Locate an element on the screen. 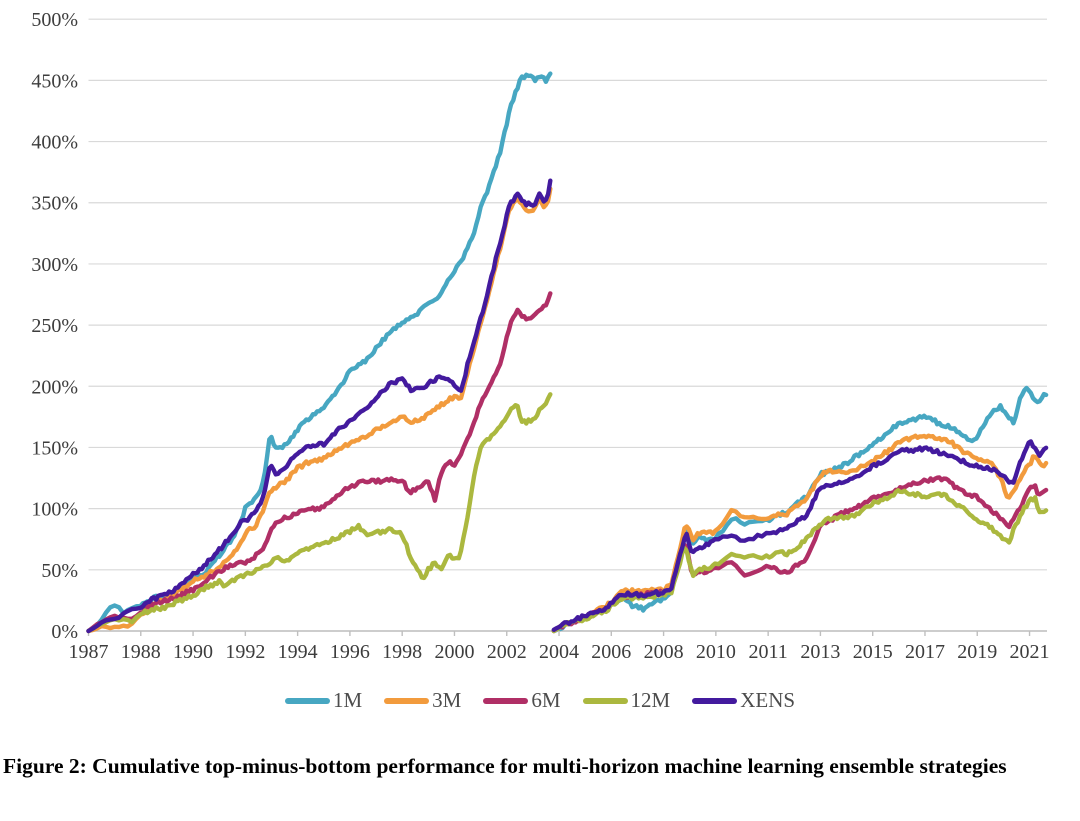 The image size is (1080, 821). x-tick-label: 1992 is located at coordinates (245, 652).